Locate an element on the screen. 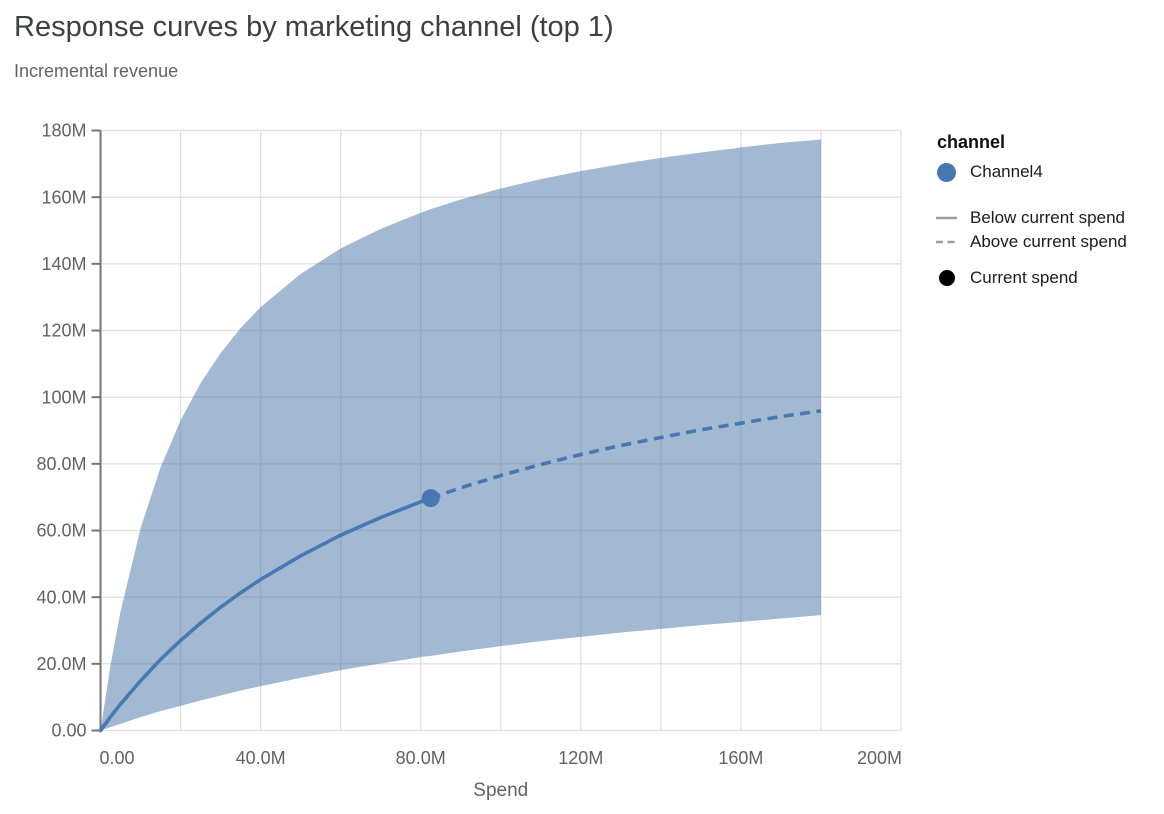  chart-subtitle: Incremental revenue is located at coordinates (96, 71).